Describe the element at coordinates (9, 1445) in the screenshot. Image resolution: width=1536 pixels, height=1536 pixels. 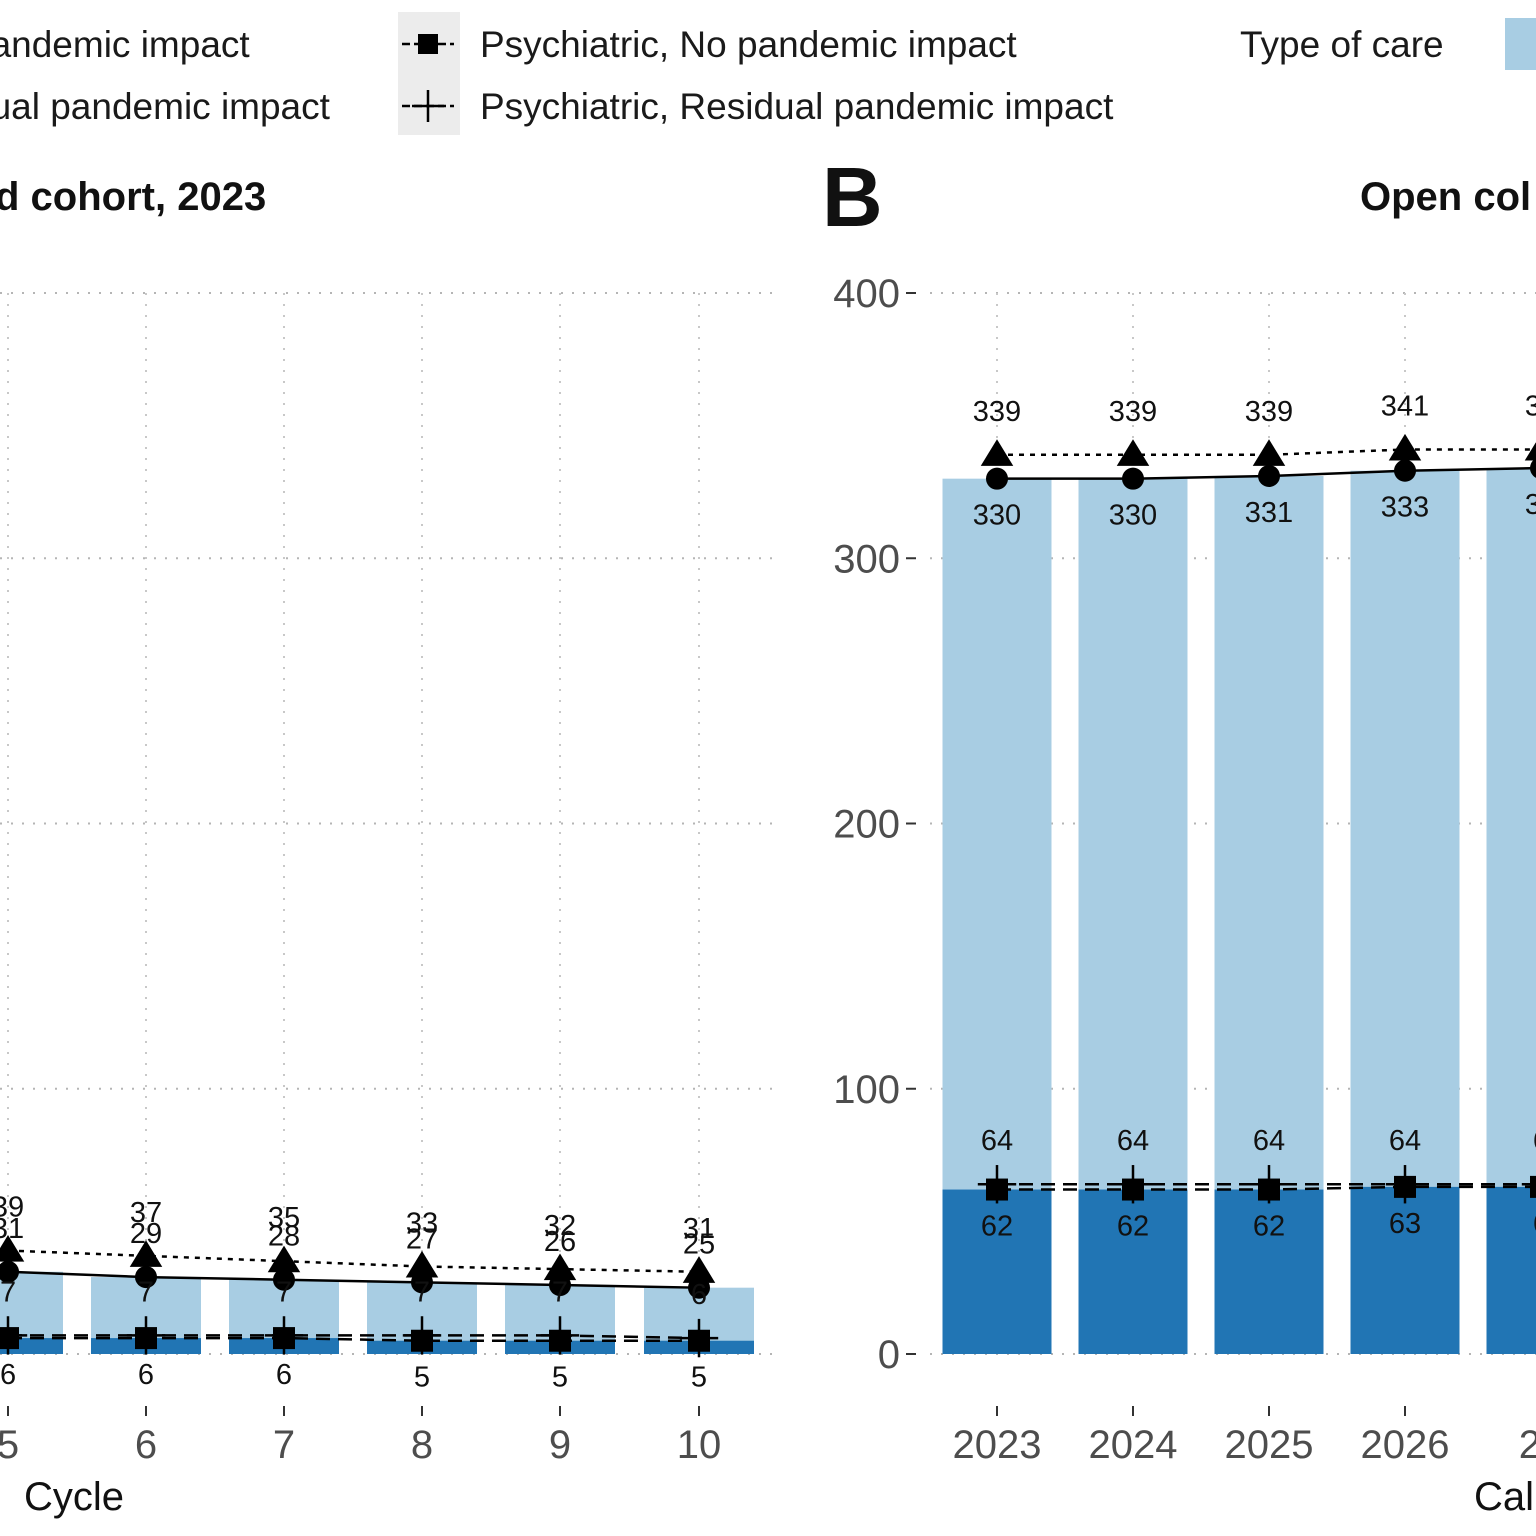
I see `x-tick-label: 5` at that location.